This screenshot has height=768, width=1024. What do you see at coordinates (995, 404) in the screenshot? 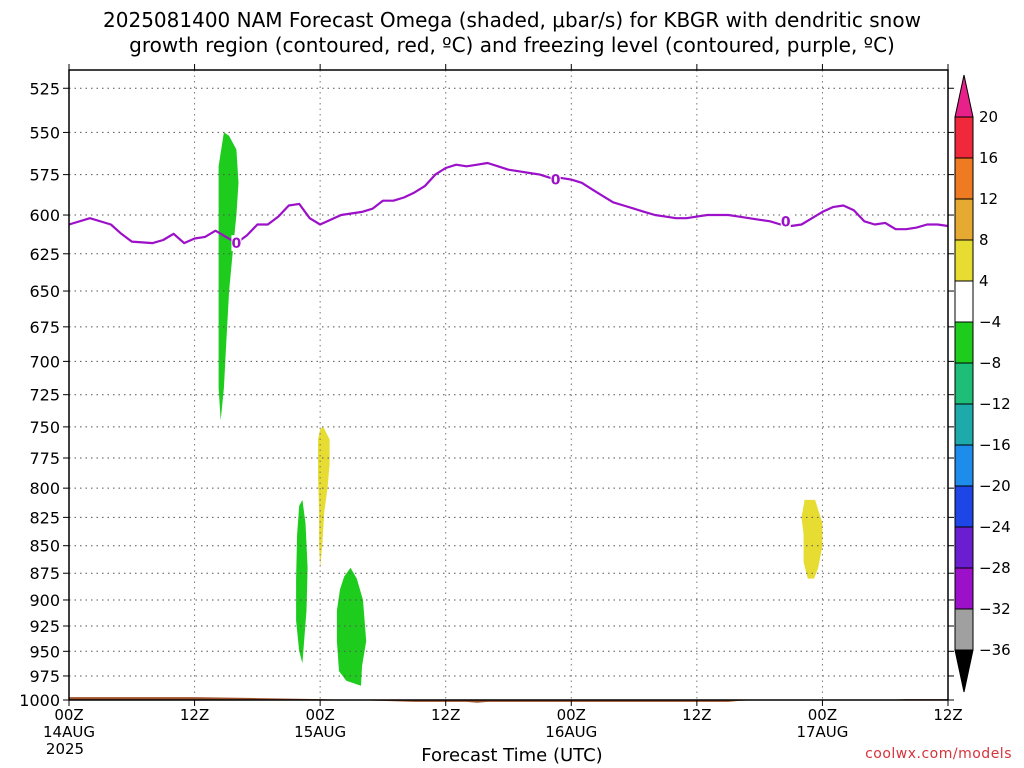
I see `colorbar-label: −12` at bounding box center [995, 404].